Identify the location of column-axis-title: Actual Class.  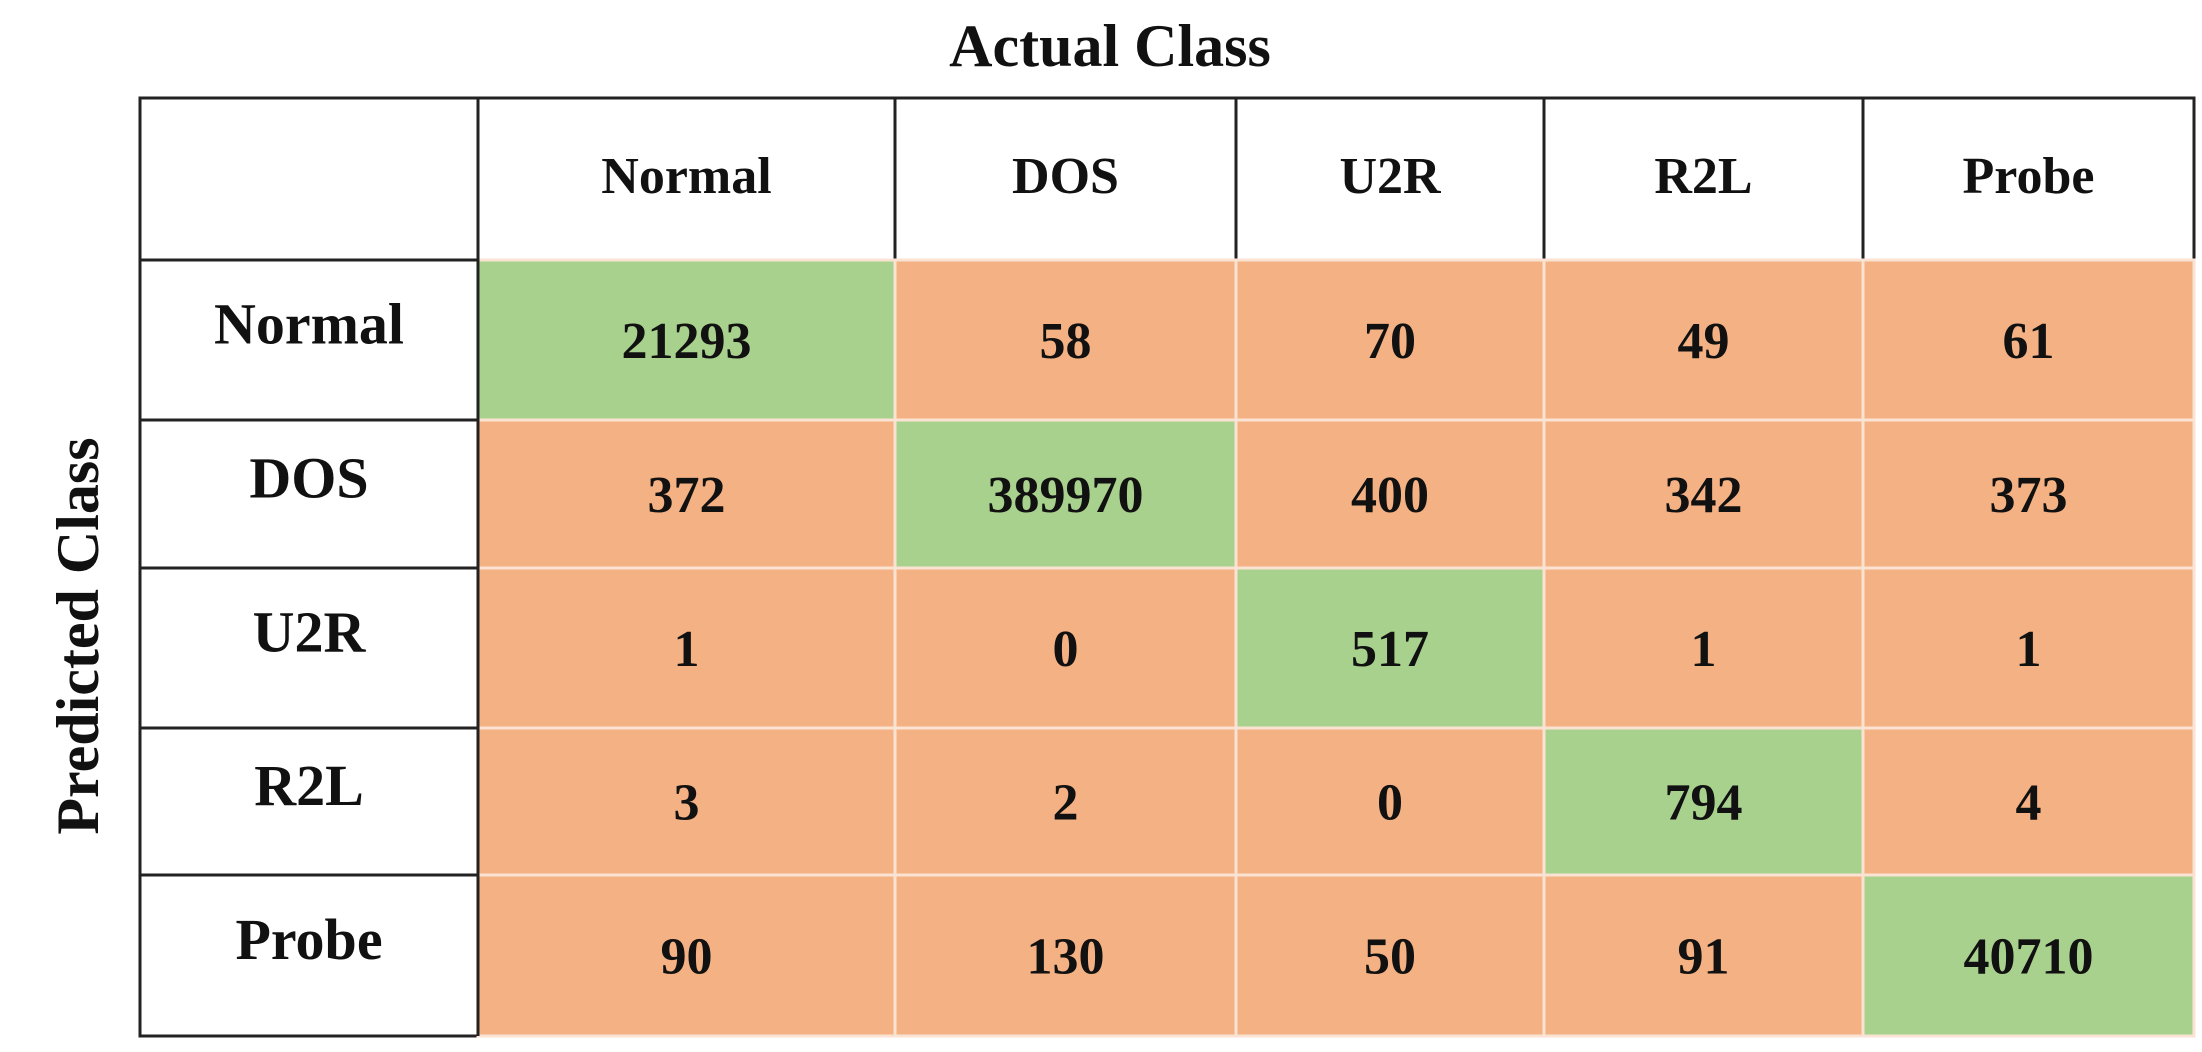
(1110, 46).